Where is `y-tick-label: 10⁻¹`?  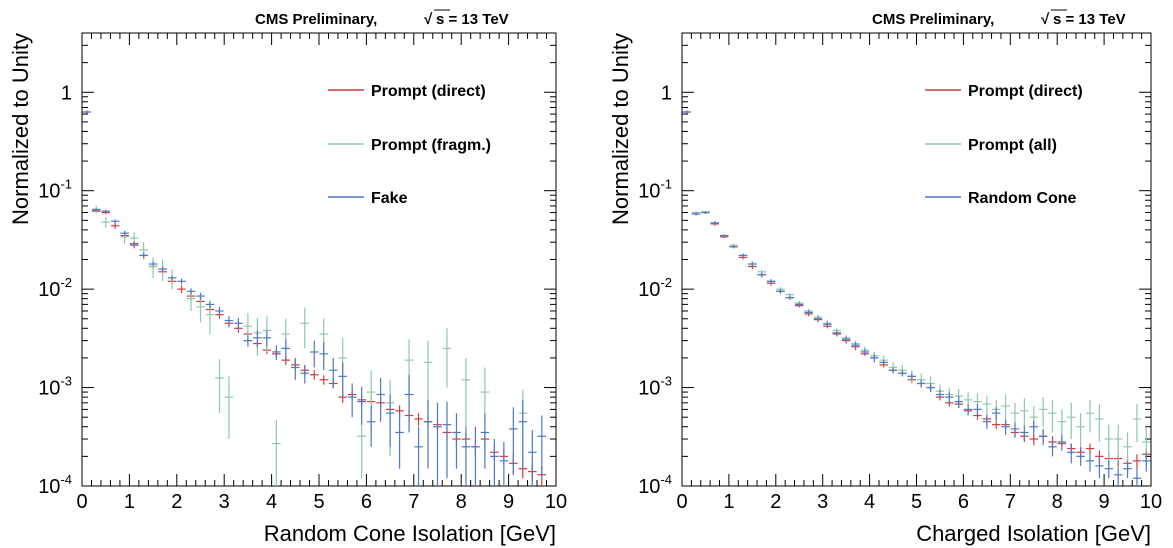
y-tick-label: 10⁻¹ is located at coordinates (655, 190).